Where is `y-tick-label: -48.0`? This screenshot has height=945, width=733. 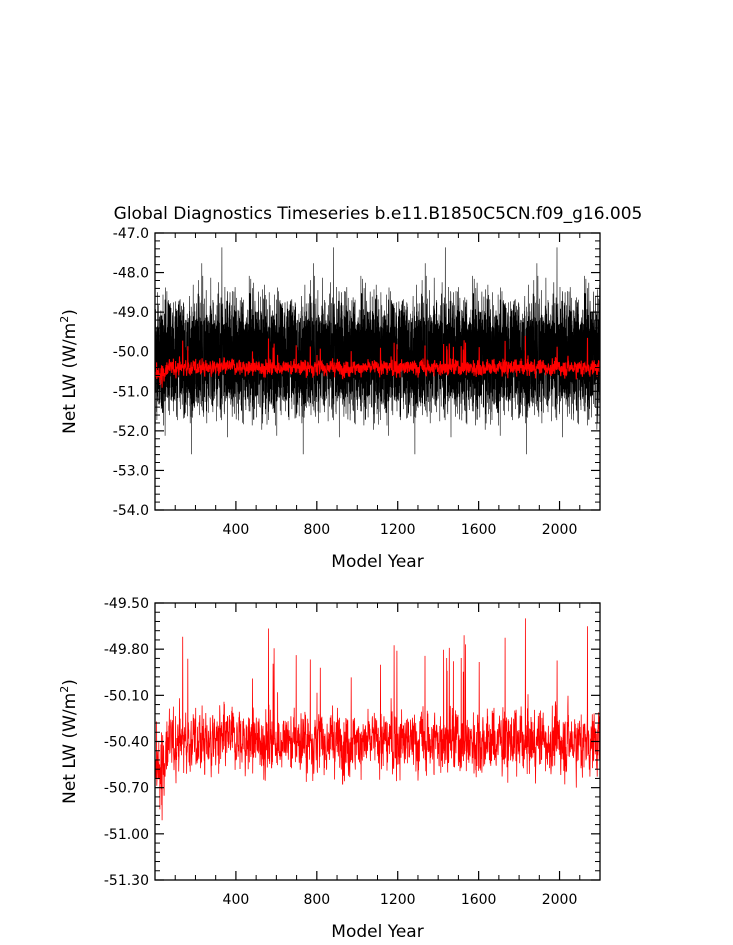 y-tick-label: -48.0 is located at coordinates (131, 274).